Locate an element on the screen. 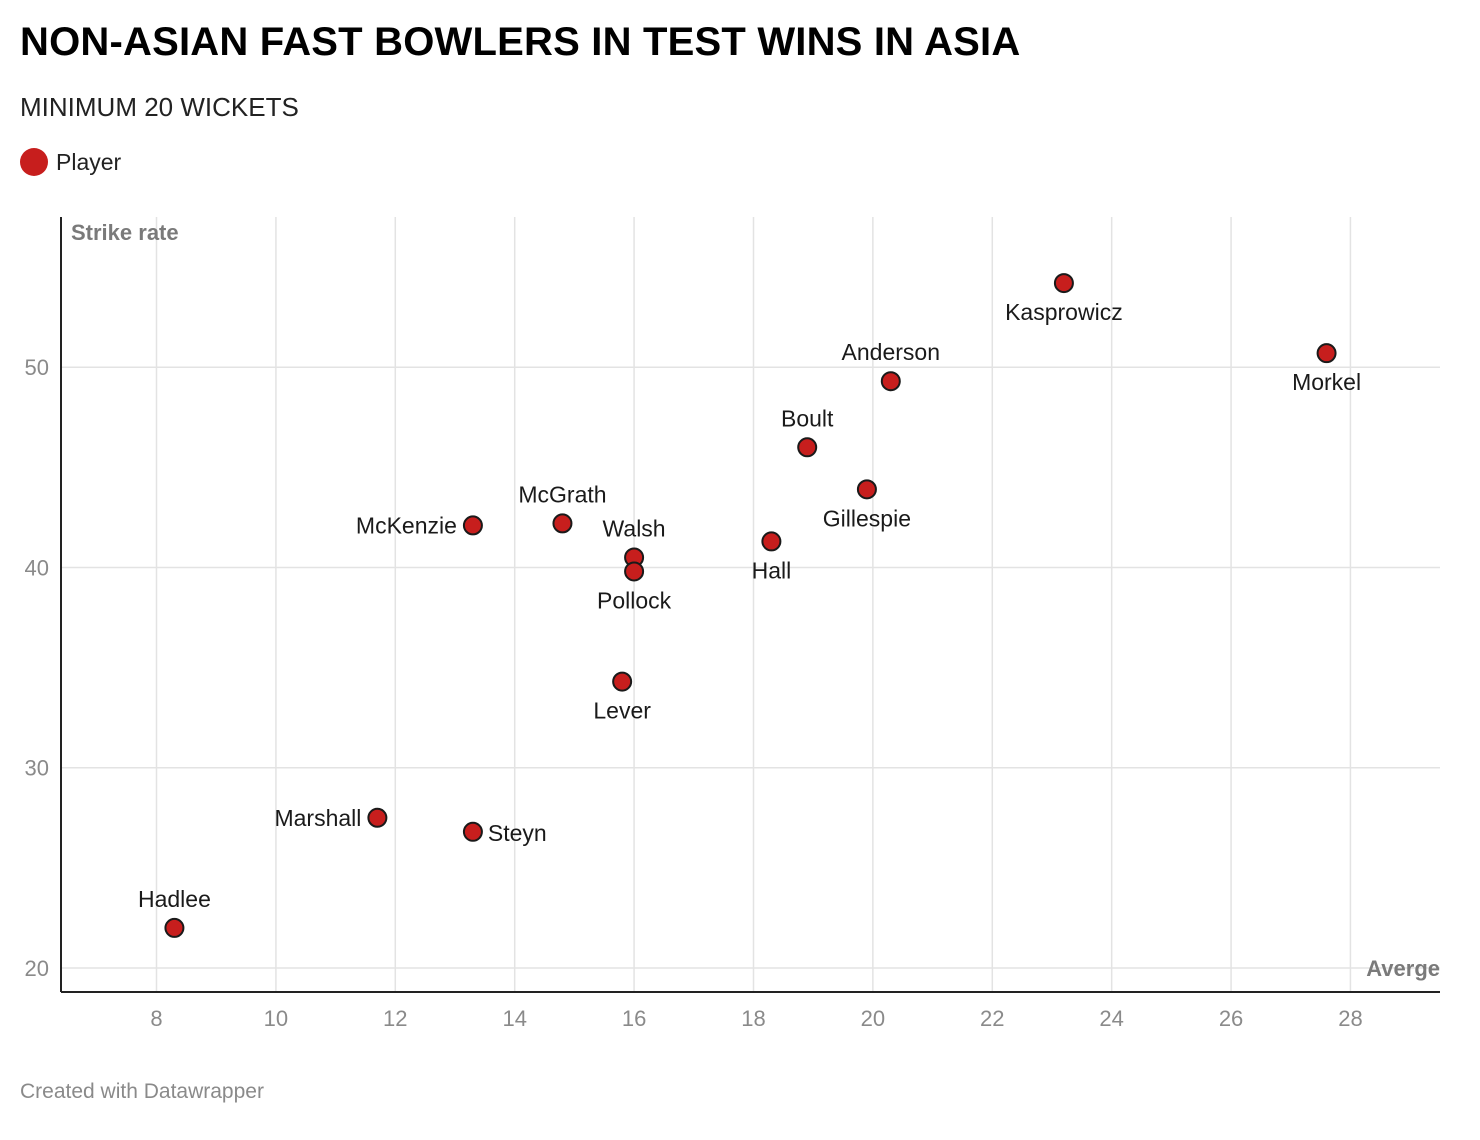 This screenshot has width=1480, height=1140. x-tick-label: 26 is located at coordinates (1231, 1018).